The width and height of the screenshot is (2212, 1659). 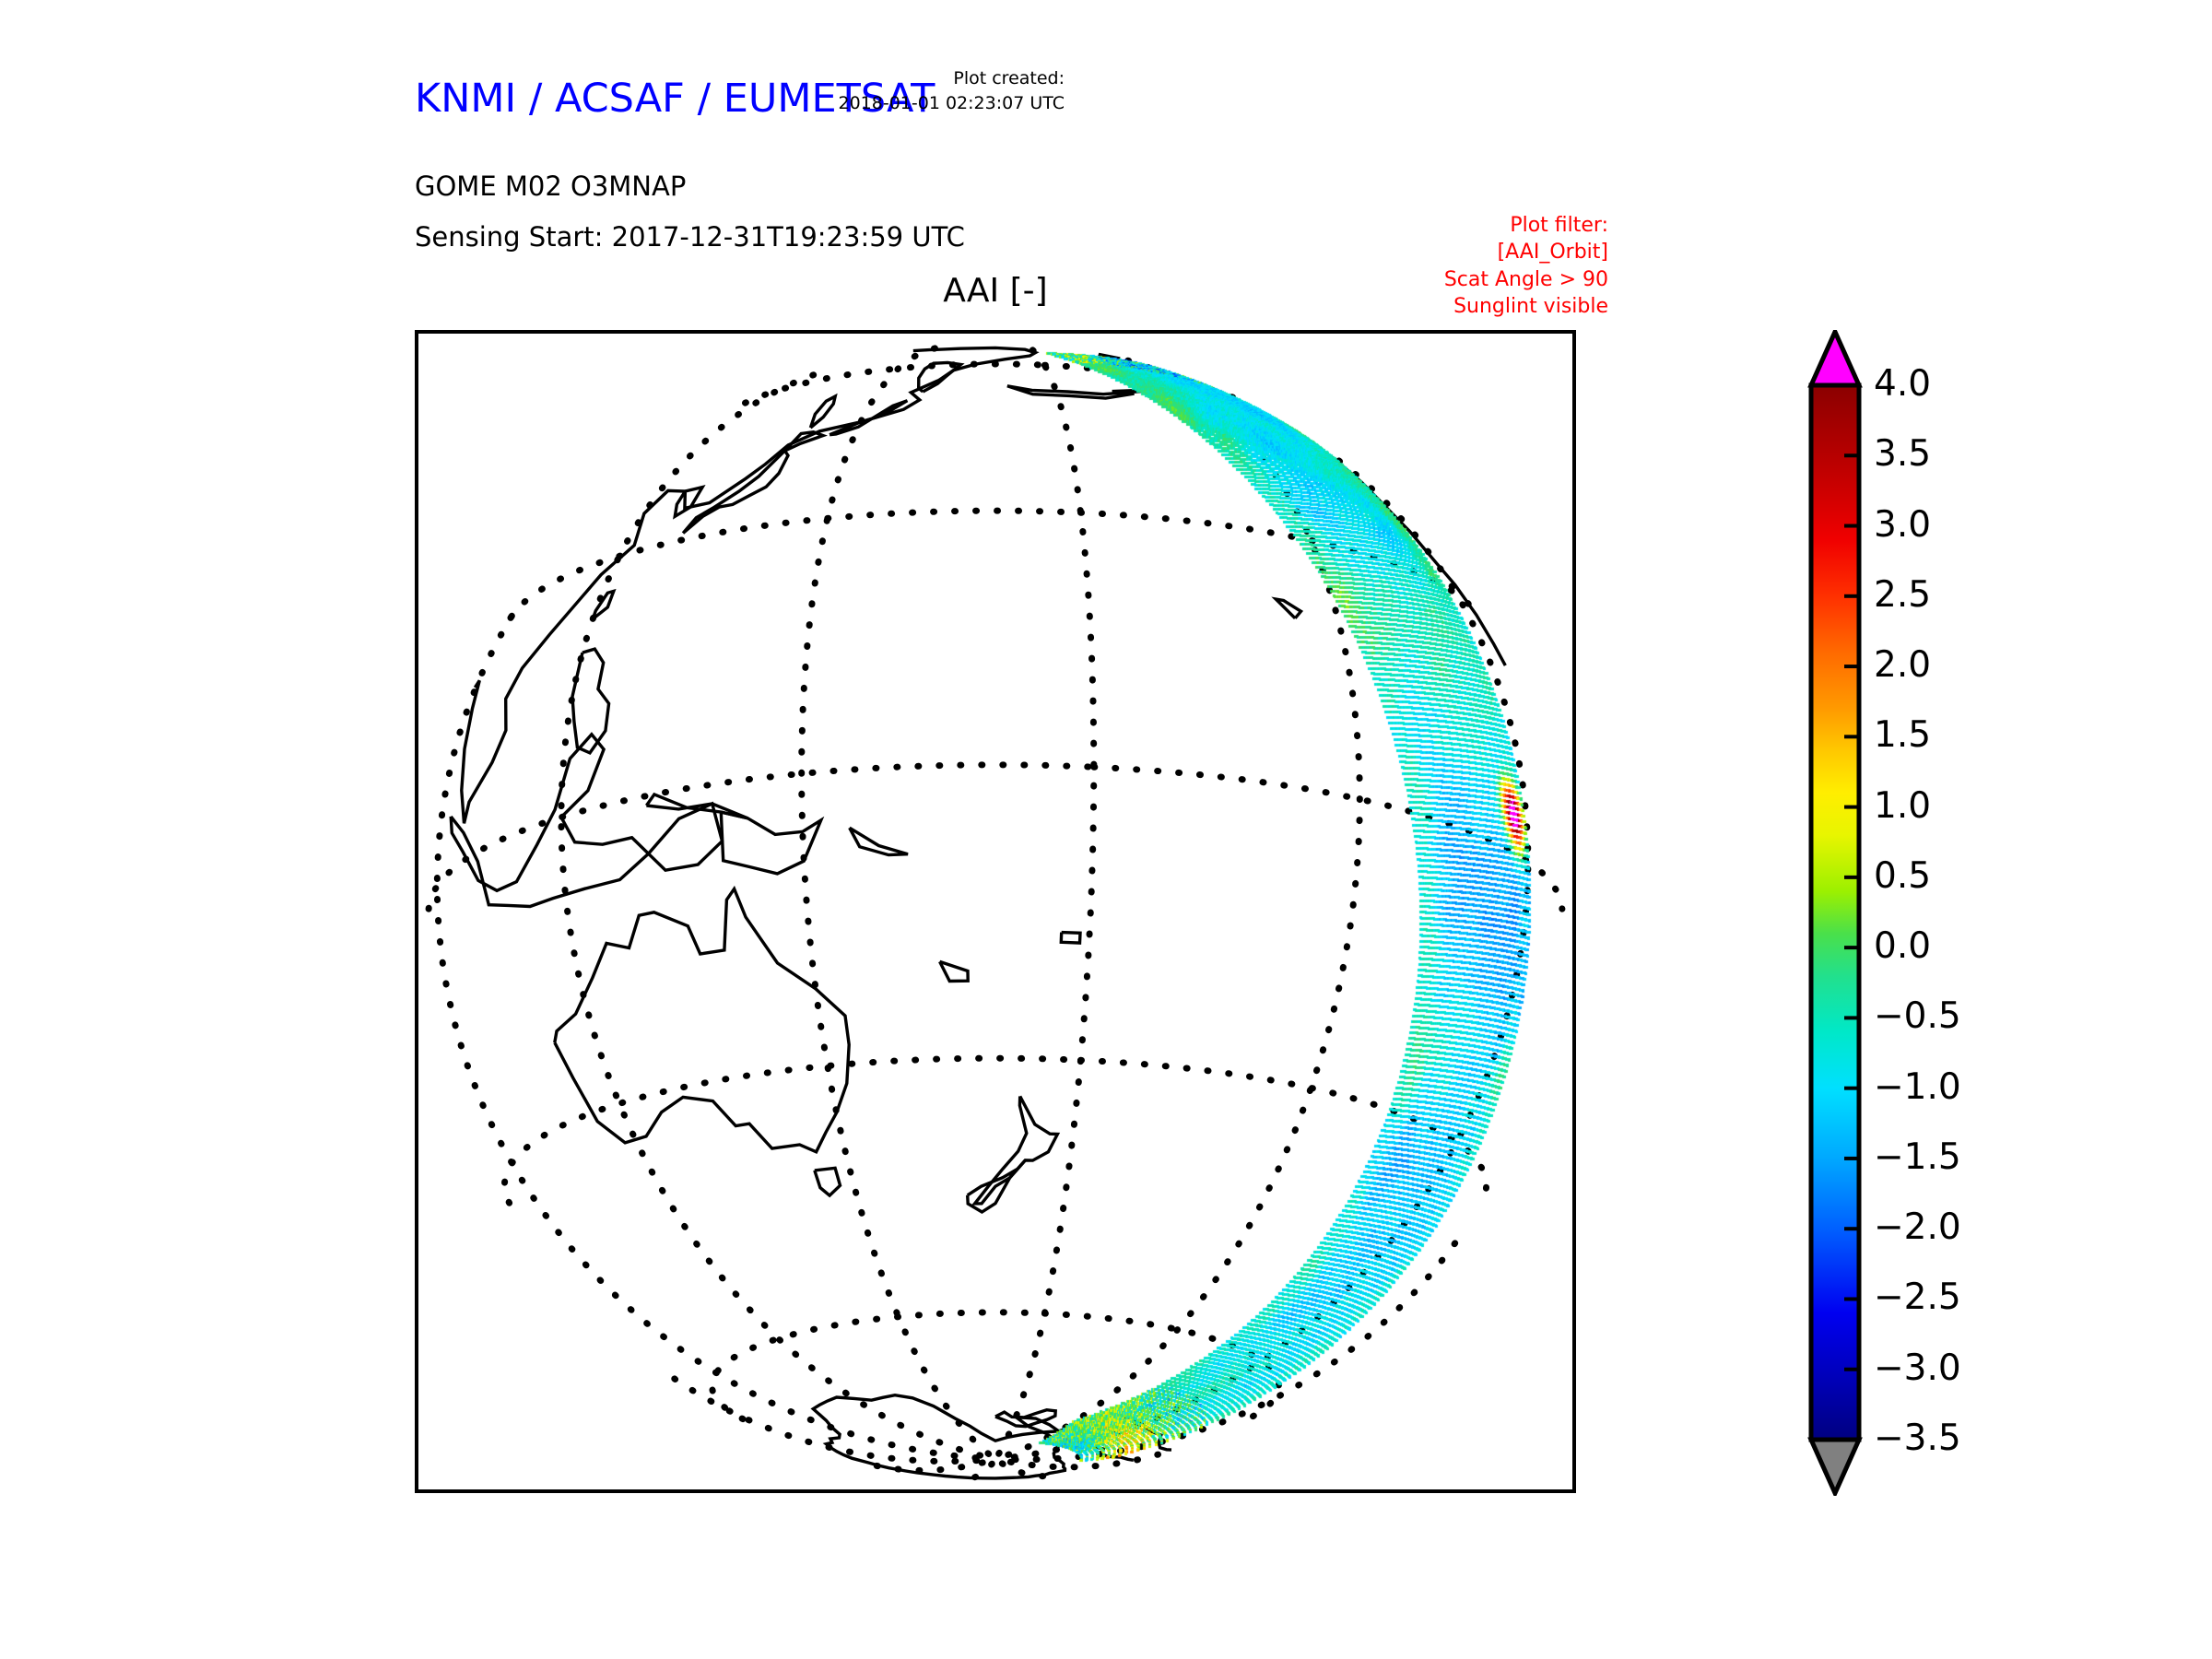 What do you see at coordinates (871, 91) in the screenshot?
I see `plot-created-block: Plot created: 2018-01-01 02:23:07 UTC` at bounding box center [871, 91].